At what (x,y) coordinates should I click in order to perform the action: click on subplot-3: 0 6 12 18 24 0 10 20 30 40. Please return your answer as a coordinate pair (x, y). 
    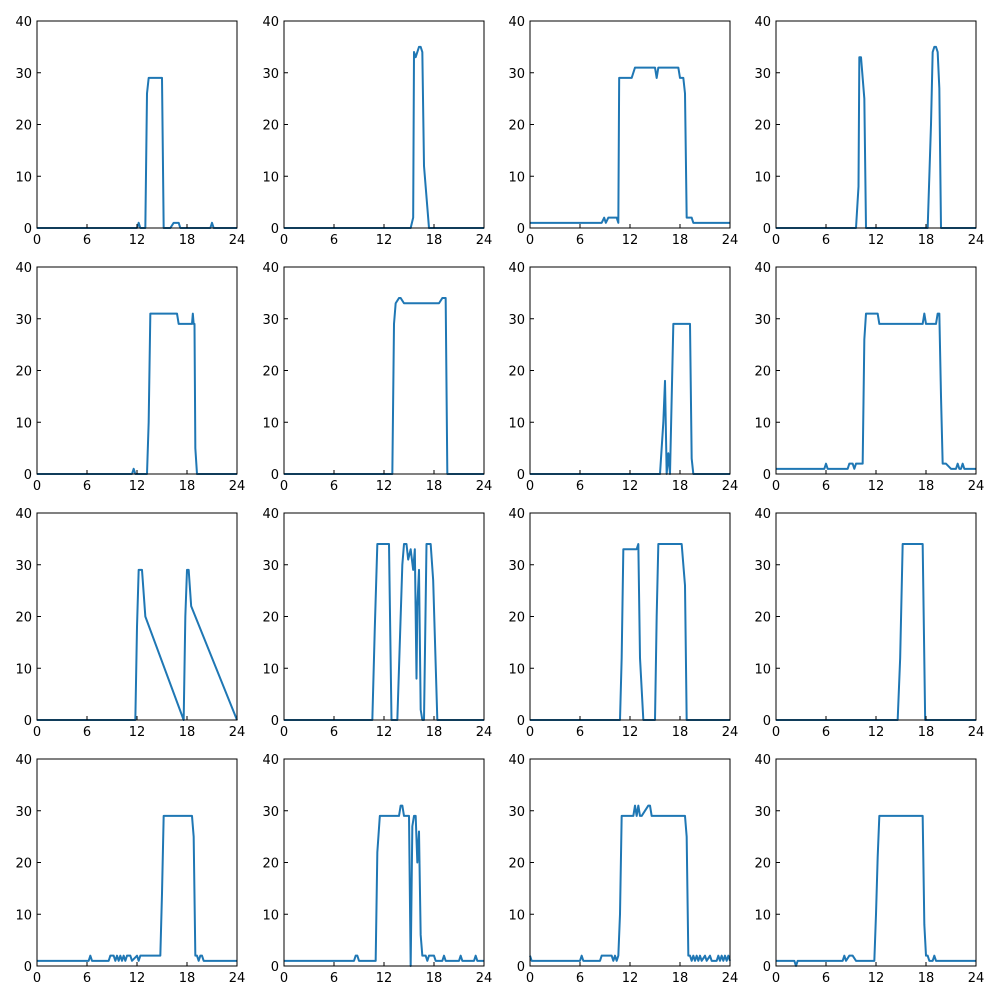
    Looking at the image, I should click on (623, 131).